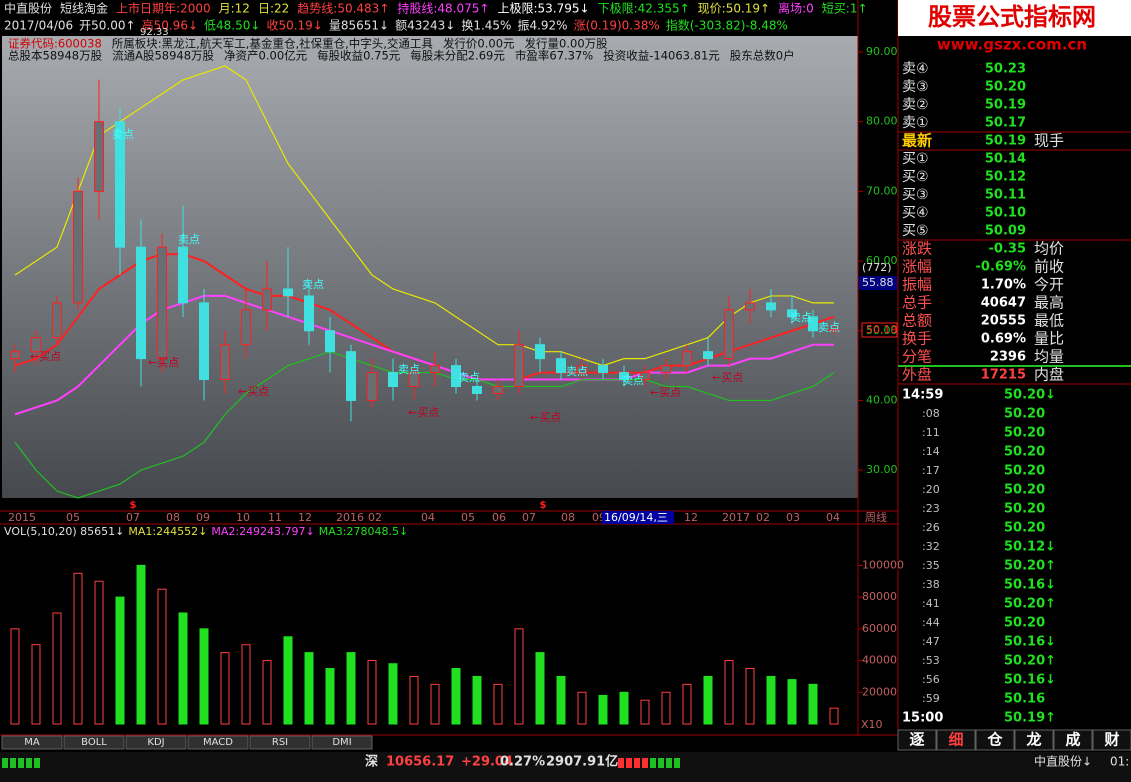  I want to click on tab-label: DMI, so click(341, 742).